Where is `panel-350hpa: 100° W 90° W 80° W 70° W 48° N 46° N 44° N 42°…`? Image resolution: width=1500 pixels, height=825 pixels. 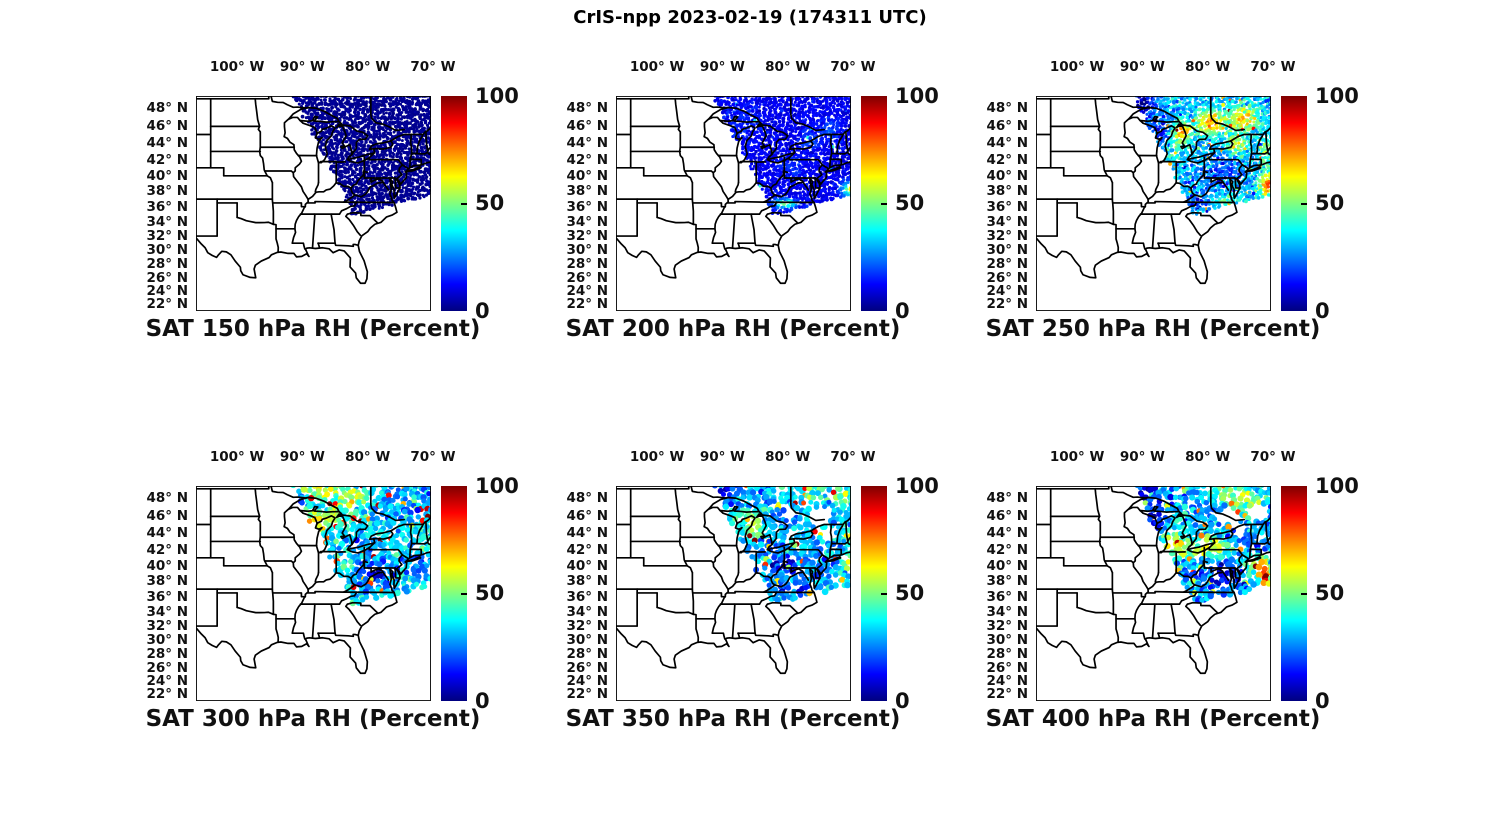
panel-350hpa: 100° W 90° W 80° W 70° W 48° N 46° N 44° N 42°… is located at coordinates (761, 601).